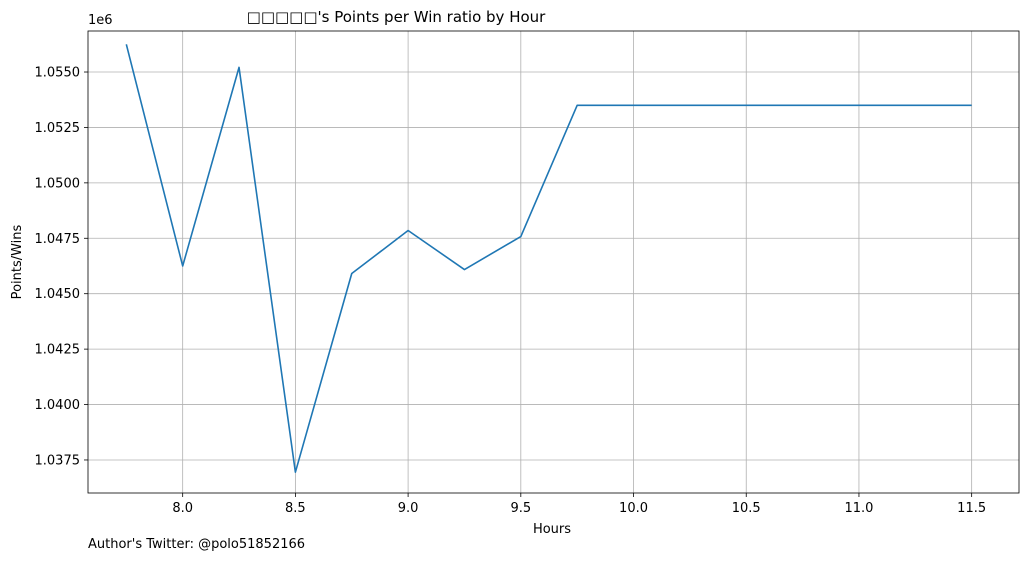 The height and width of the screenshot is (562, 1028). I want to click on chart-title: □□□□□'s Points per Win ratio by Hour, so click(397, 17).